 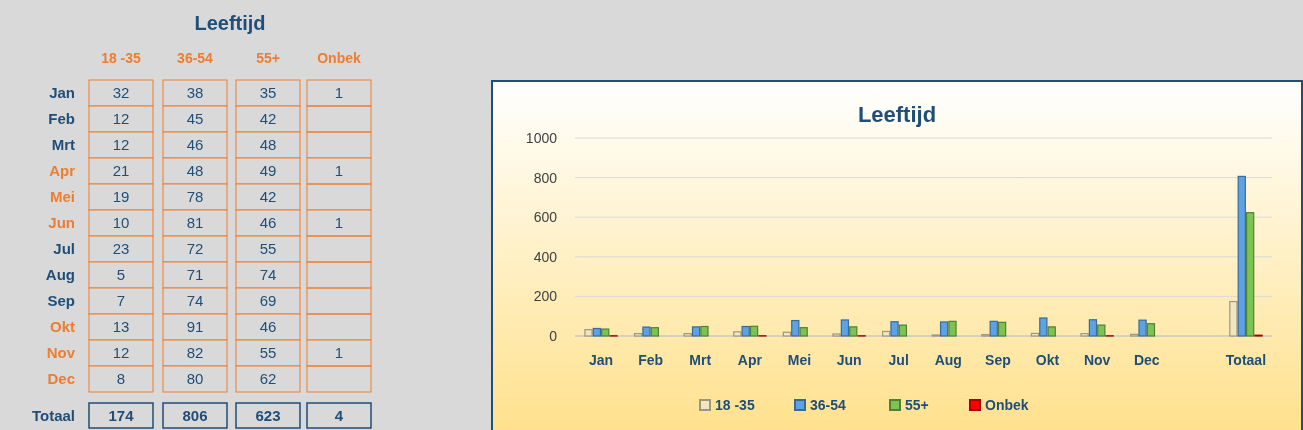 I want to click on data-label: 69, so click(x=268, y=300).